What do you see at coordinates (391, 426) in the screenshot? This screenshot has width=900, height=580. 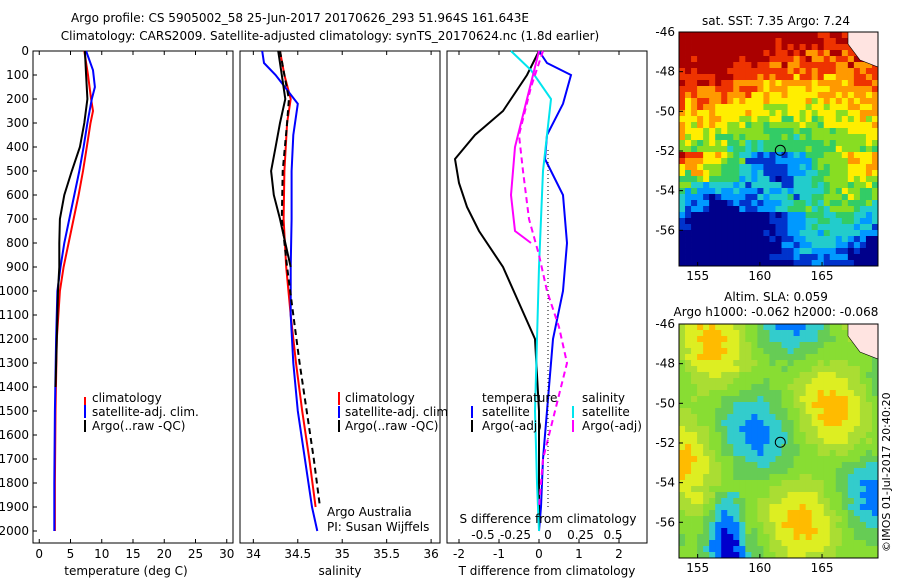 I see `legend-argo: Argo(..raw -QC)` at bounding box center [391, 426].